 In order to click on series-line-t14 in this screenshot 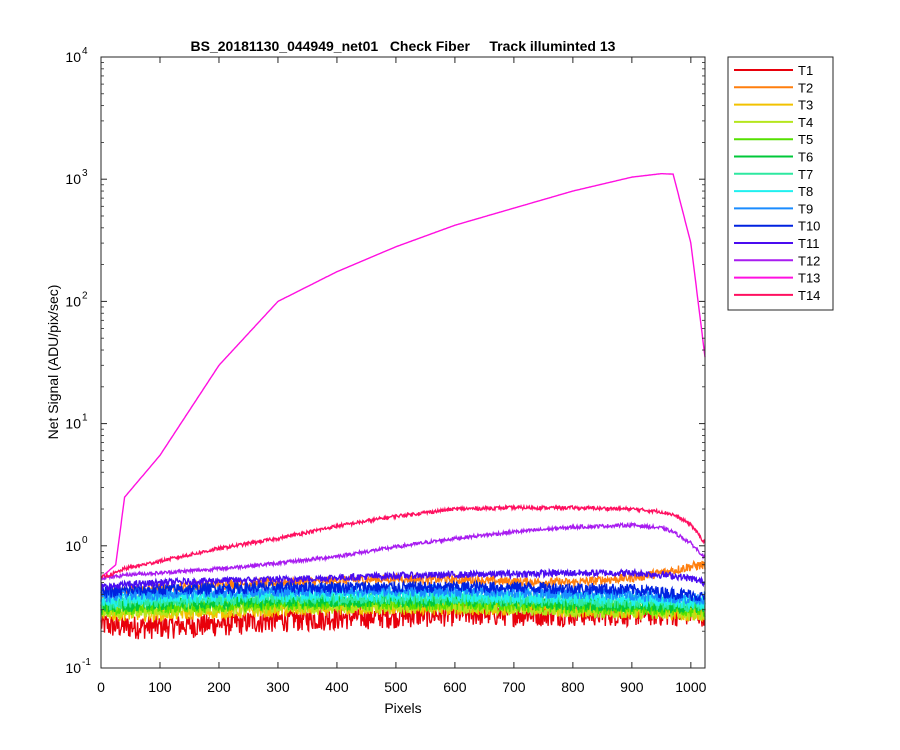, I will do `click(403, 541)`.